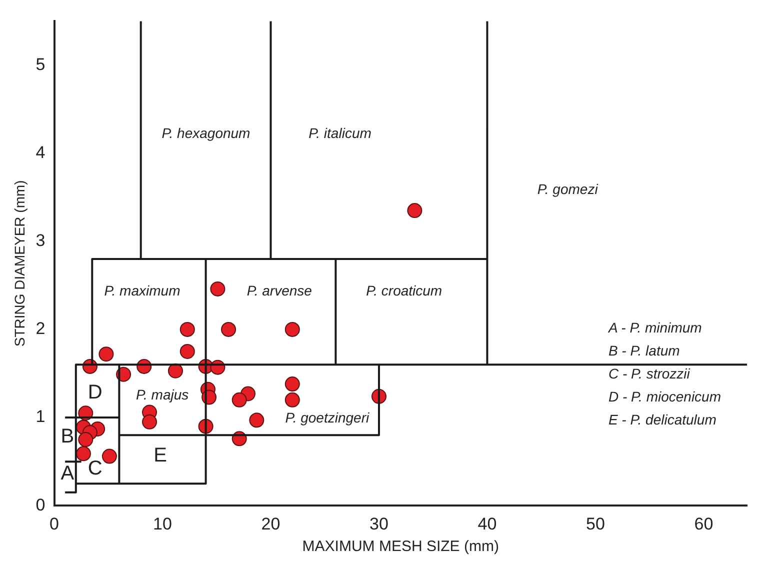 This screenshot has height=564, width=763. I want to click on annotation: P. goetzingeri, so click(327, 417).